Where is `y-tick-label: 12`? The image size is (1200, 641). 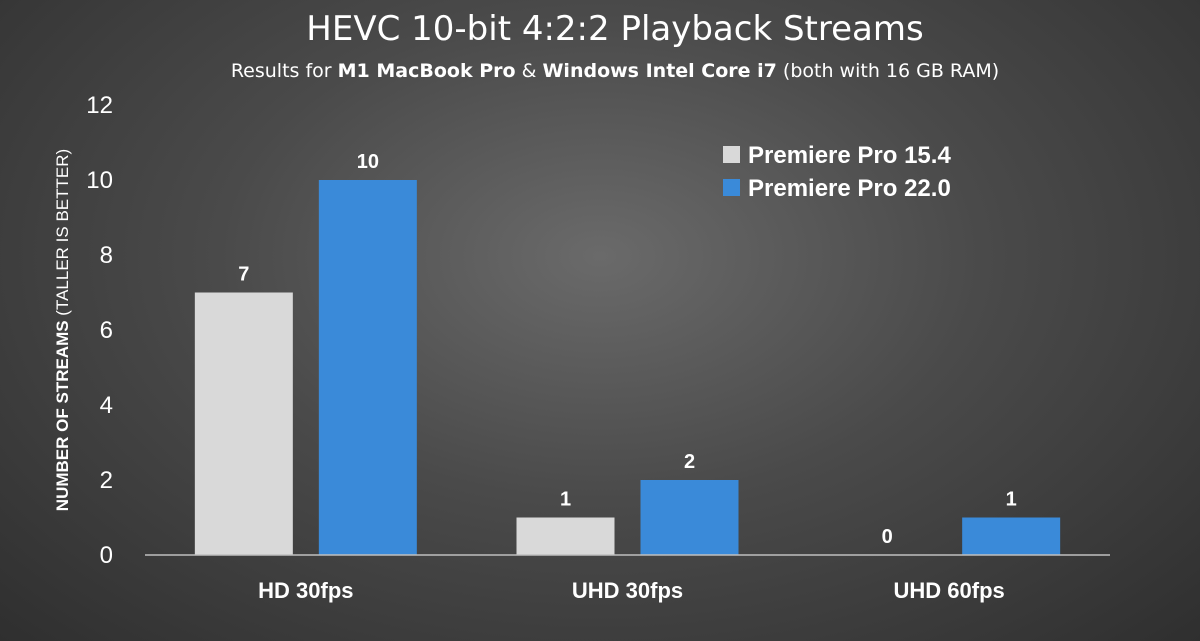 y-tick-label: 12 is located at coordinates (99, 105).